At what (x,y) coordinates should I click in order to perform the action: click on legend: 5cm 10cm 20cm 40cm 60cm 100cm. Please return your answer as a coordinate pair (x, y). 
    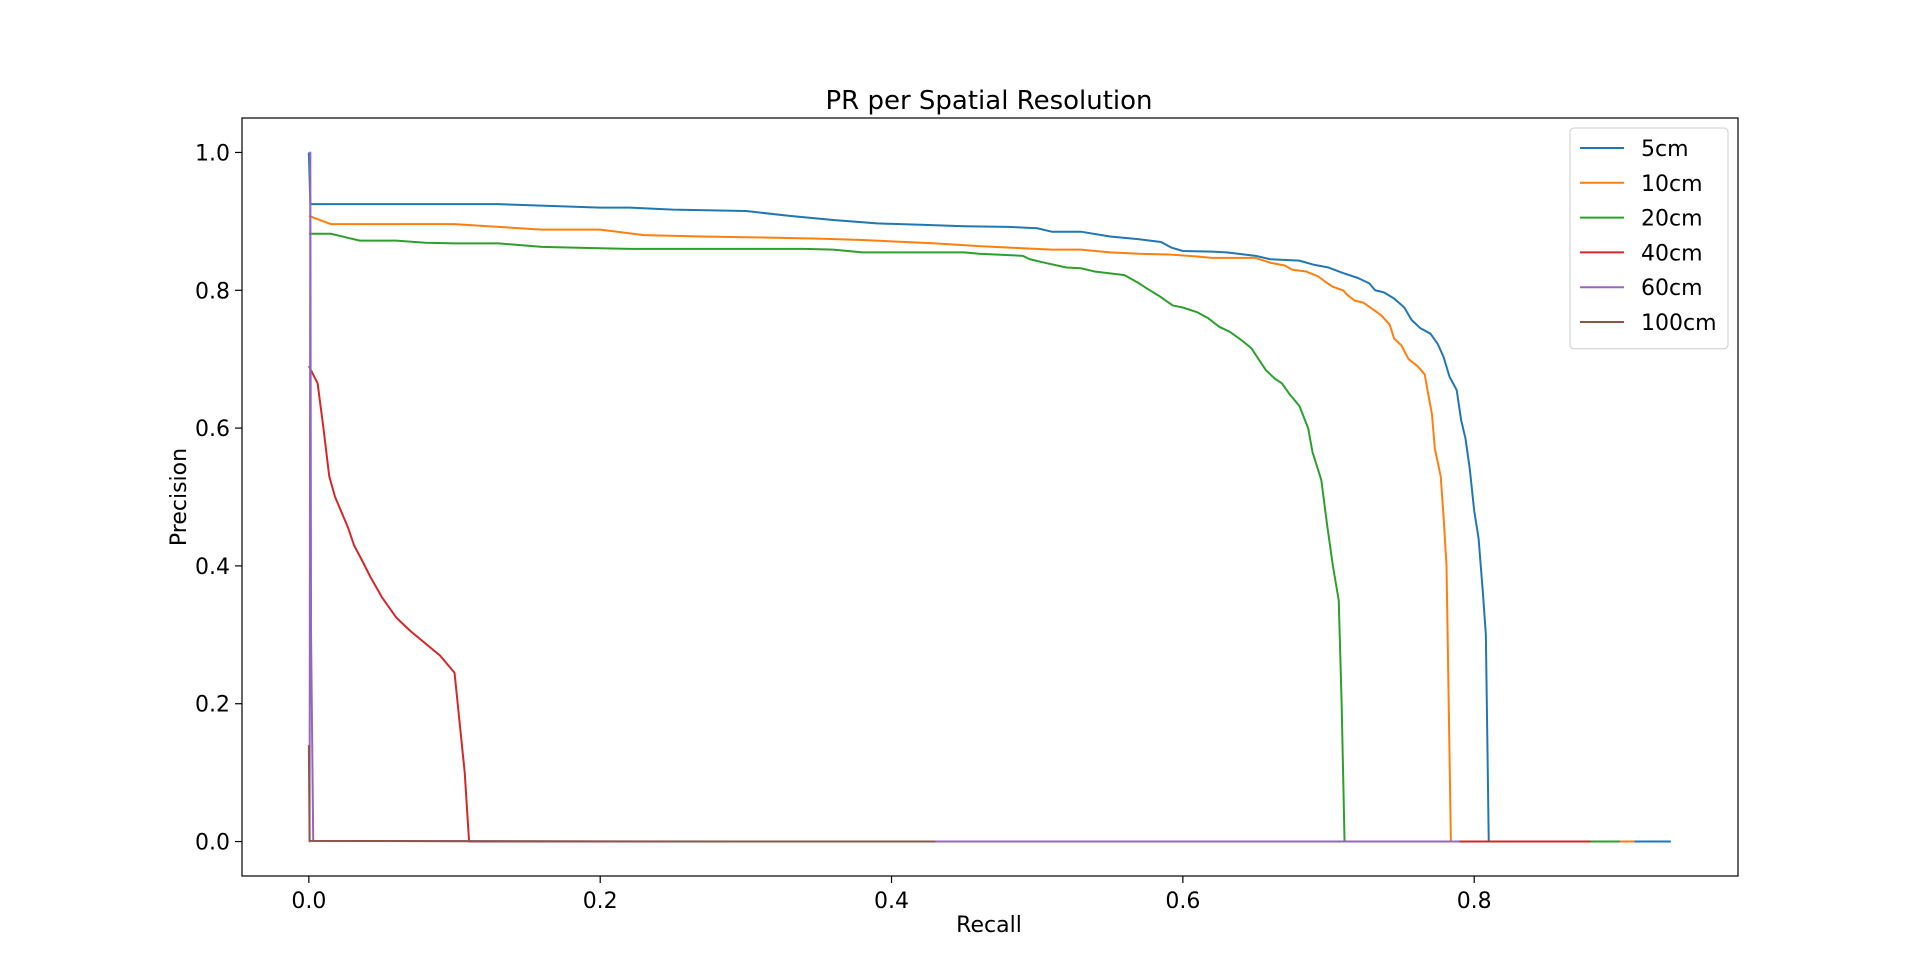
    Looking at the image, I should click on (1649, 238).